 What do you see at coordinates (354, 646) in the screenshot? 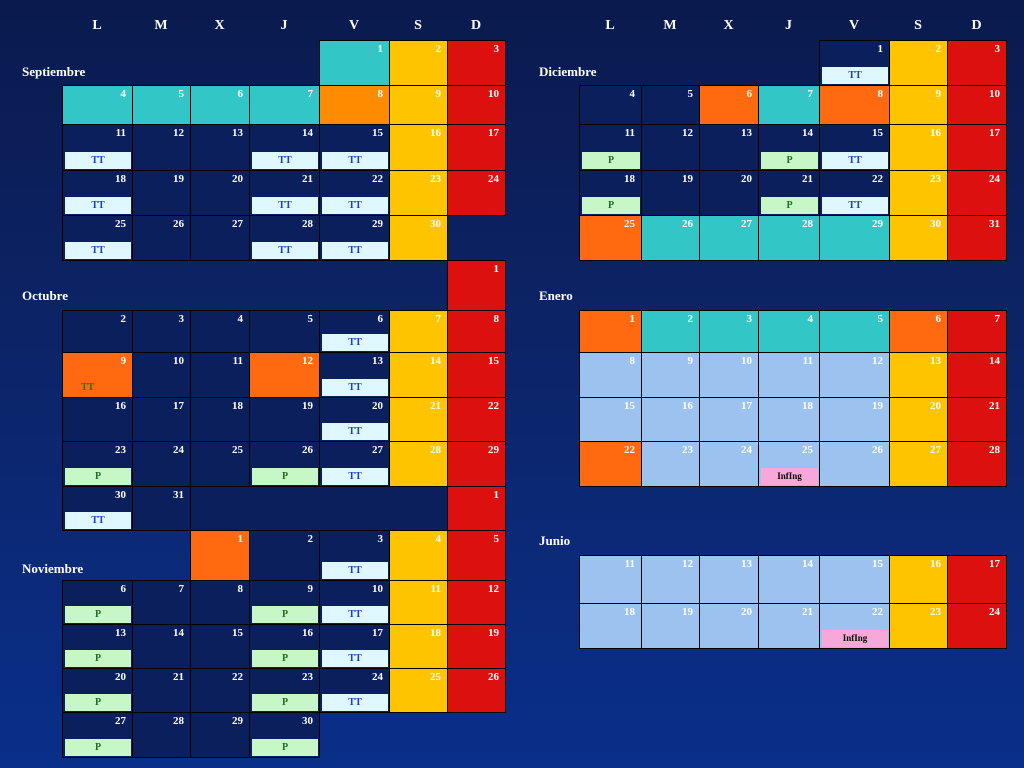
I see `day-cell: 17 TT` at bounding box center [354, 646].